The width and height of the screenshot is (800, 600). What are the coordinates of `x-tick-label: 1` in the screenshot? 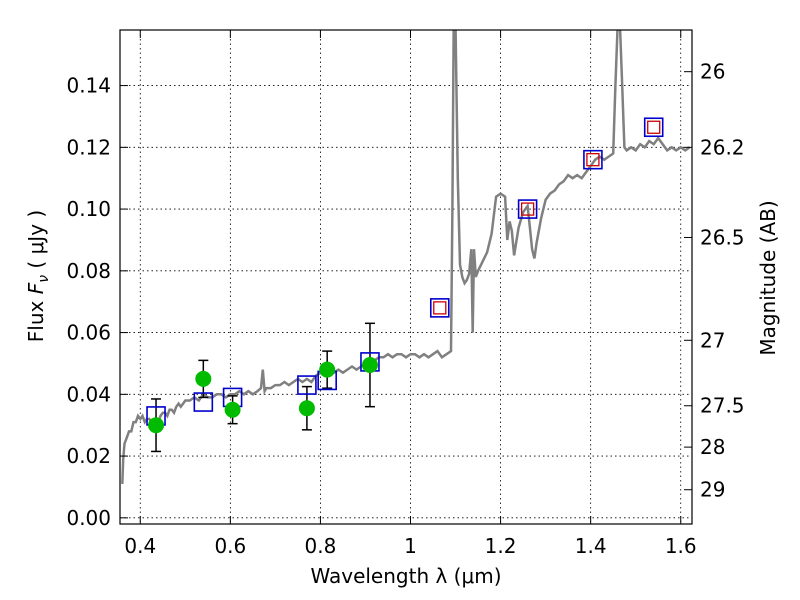 It's located at (410, 546).